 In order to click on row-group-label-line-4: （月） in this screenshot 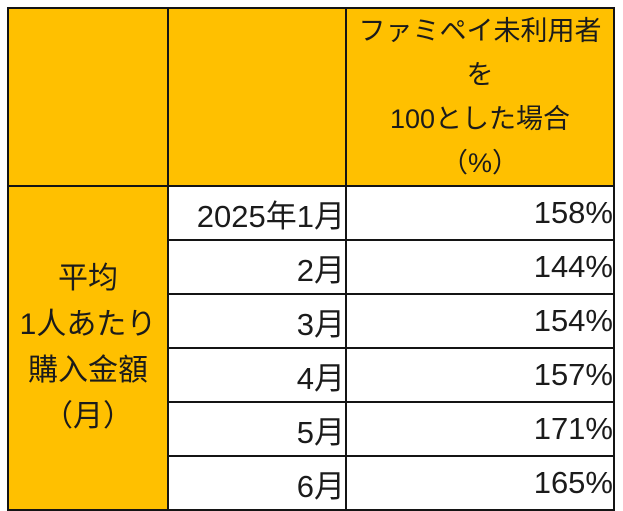, I will do `click(88, 416)`.